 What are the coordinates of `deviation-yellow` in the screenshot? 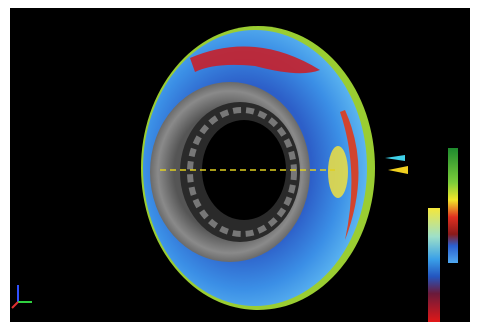 It's located at (338, 172).